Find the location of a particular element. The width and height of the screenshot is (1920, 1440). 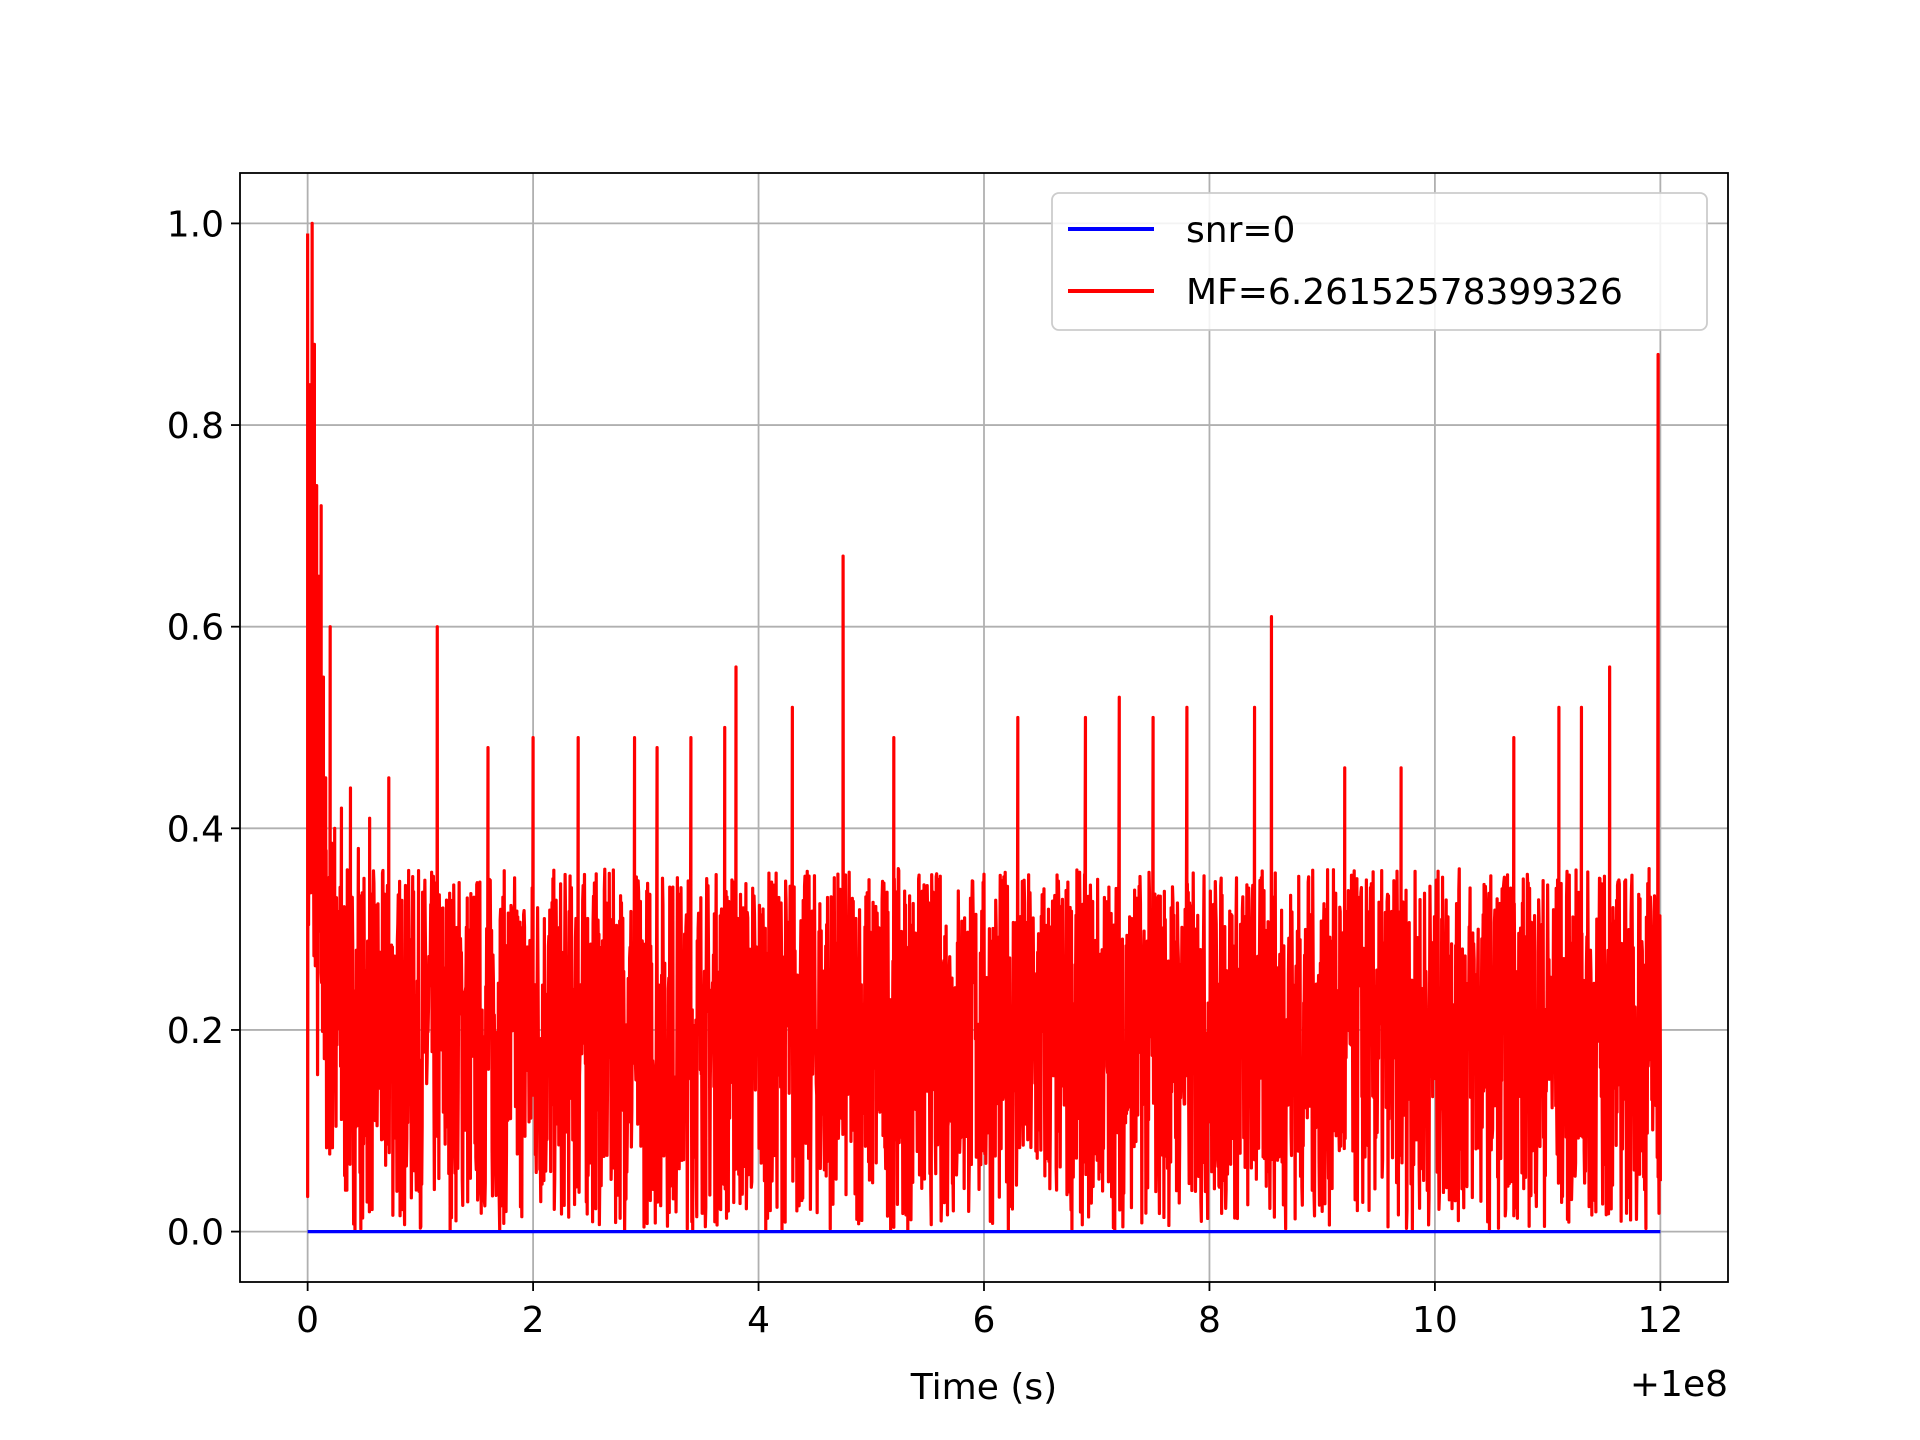

legend-box is located at coordinates (1379, 261).